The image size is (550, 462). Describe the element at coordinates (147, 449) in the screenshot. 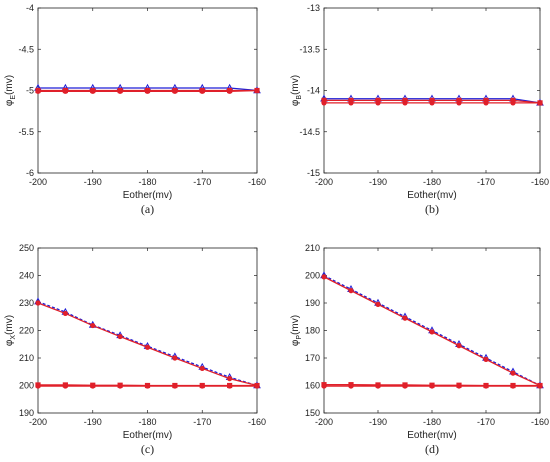

I see `panel-label: (c)` at that location.